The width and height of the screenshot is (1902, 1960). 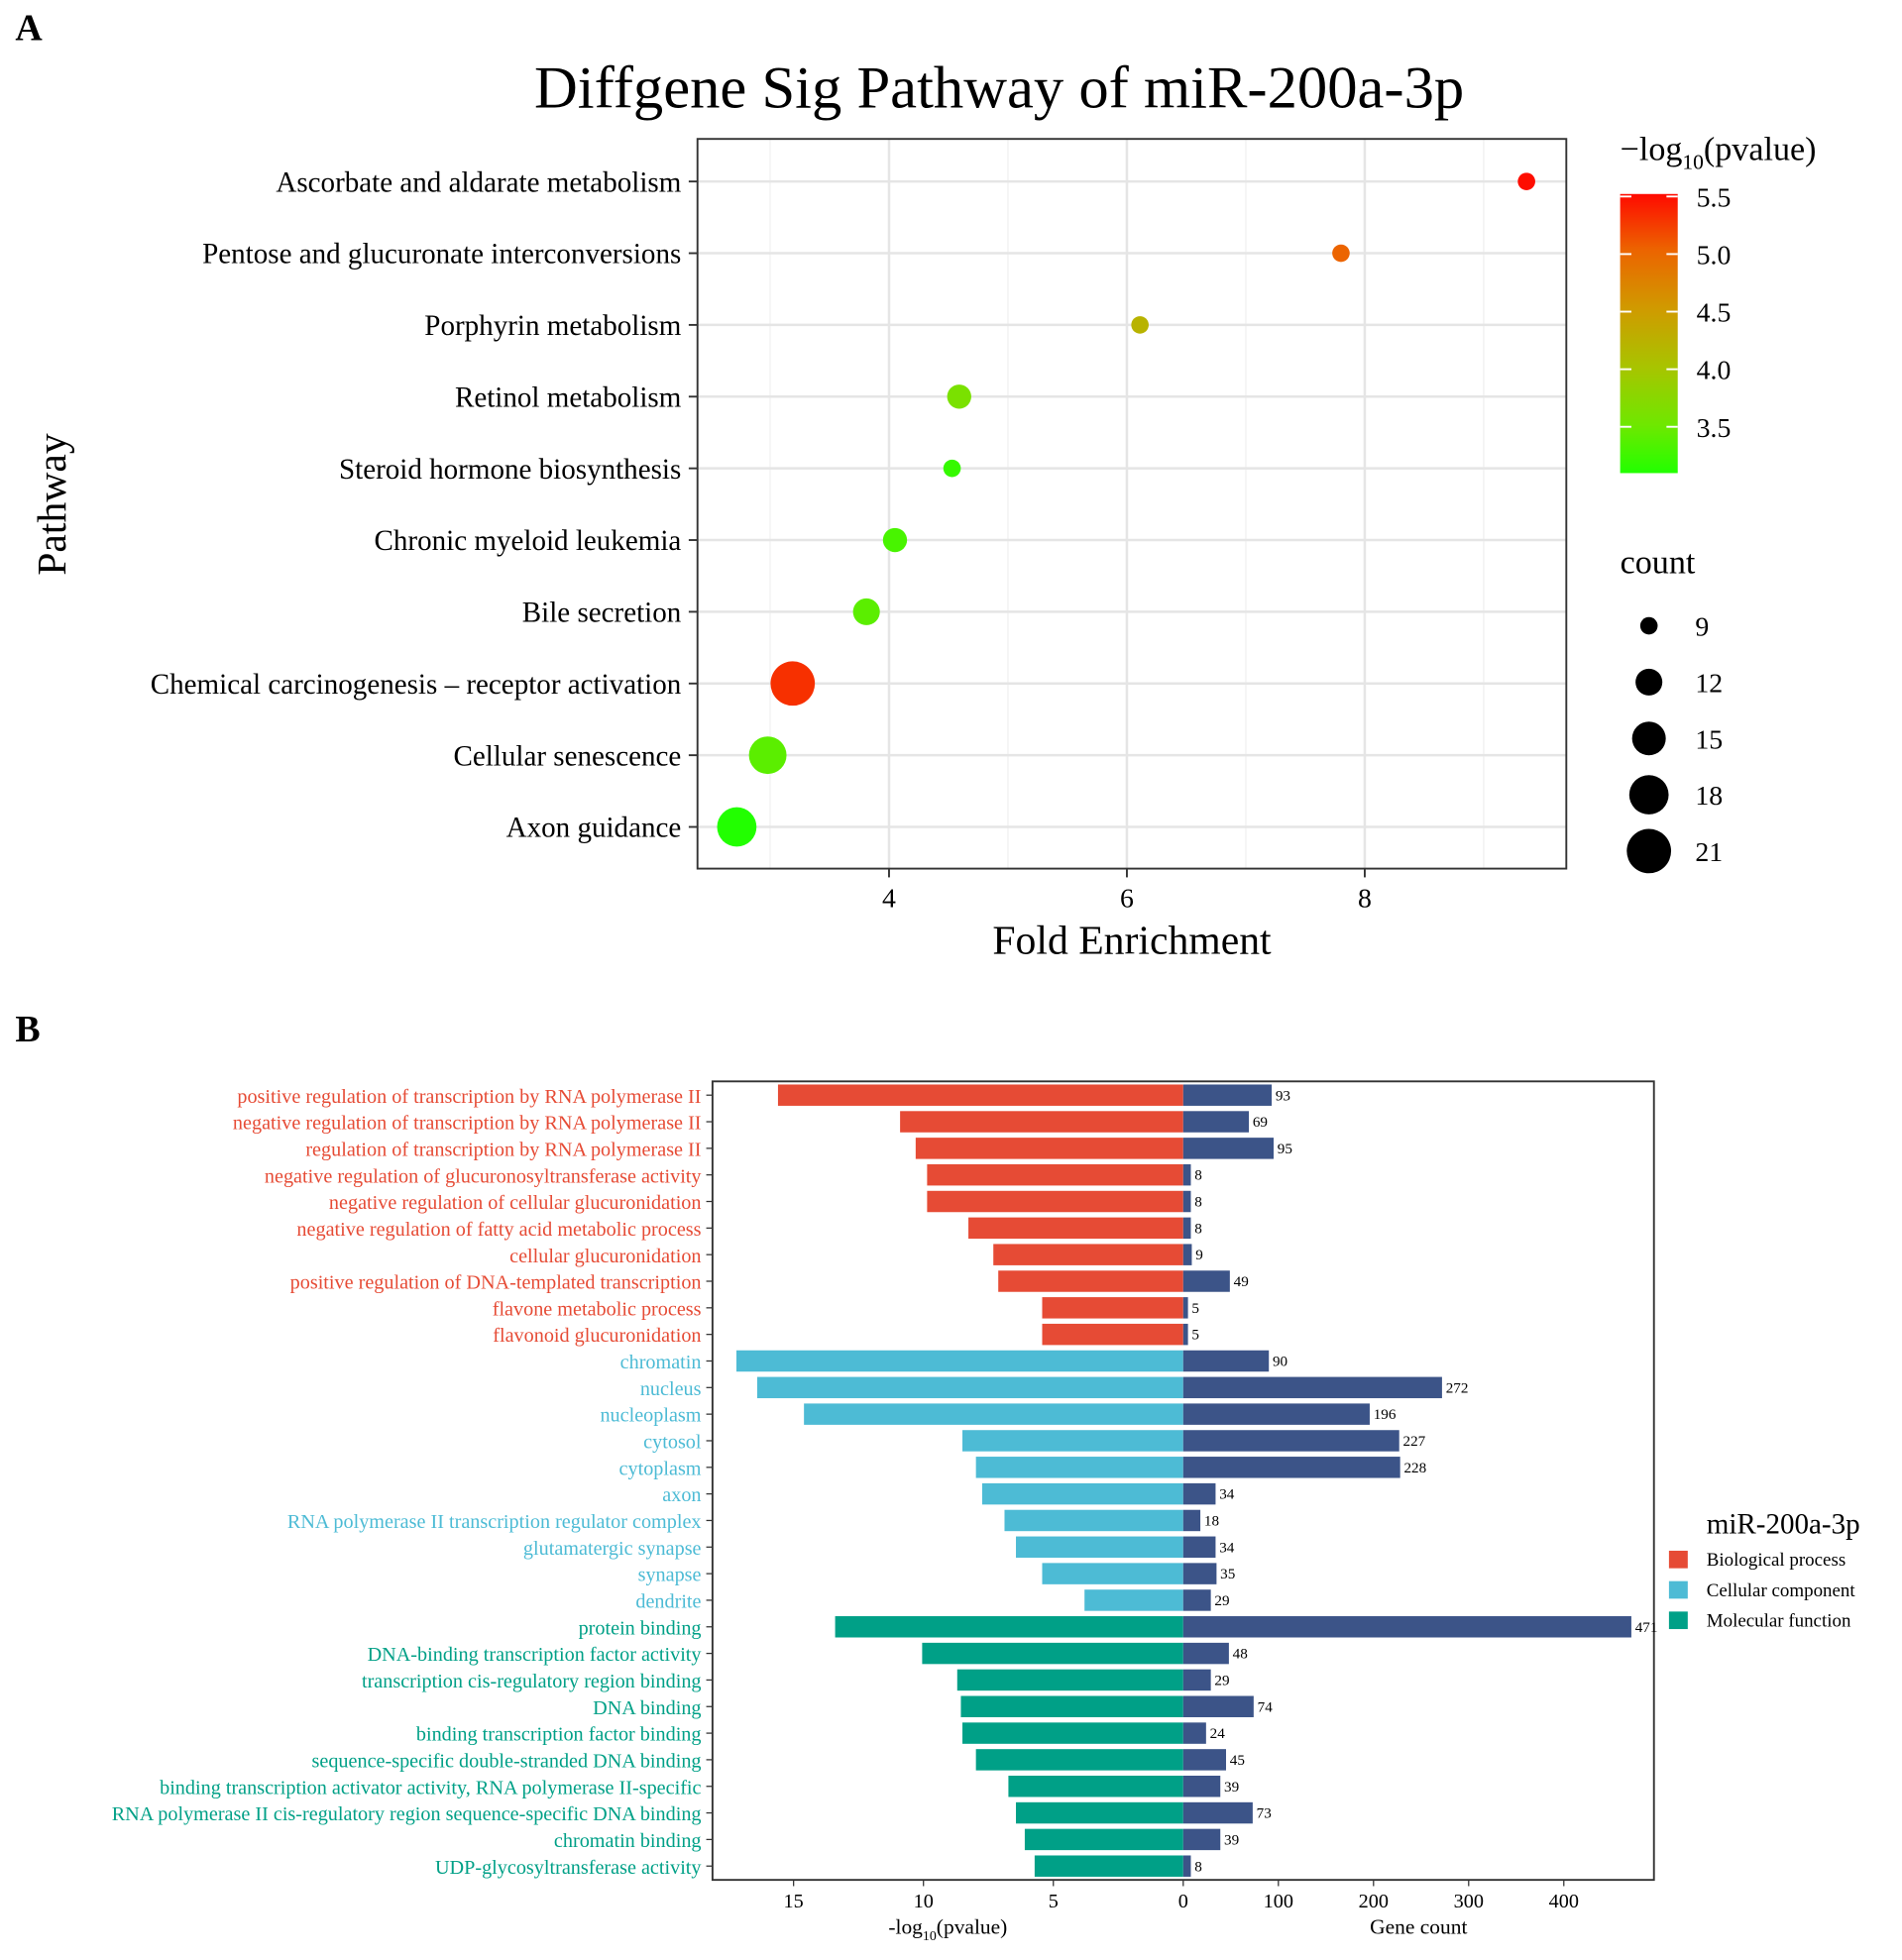 I want to click on gene-count-label: 74, so click(x=1266, y=1706).